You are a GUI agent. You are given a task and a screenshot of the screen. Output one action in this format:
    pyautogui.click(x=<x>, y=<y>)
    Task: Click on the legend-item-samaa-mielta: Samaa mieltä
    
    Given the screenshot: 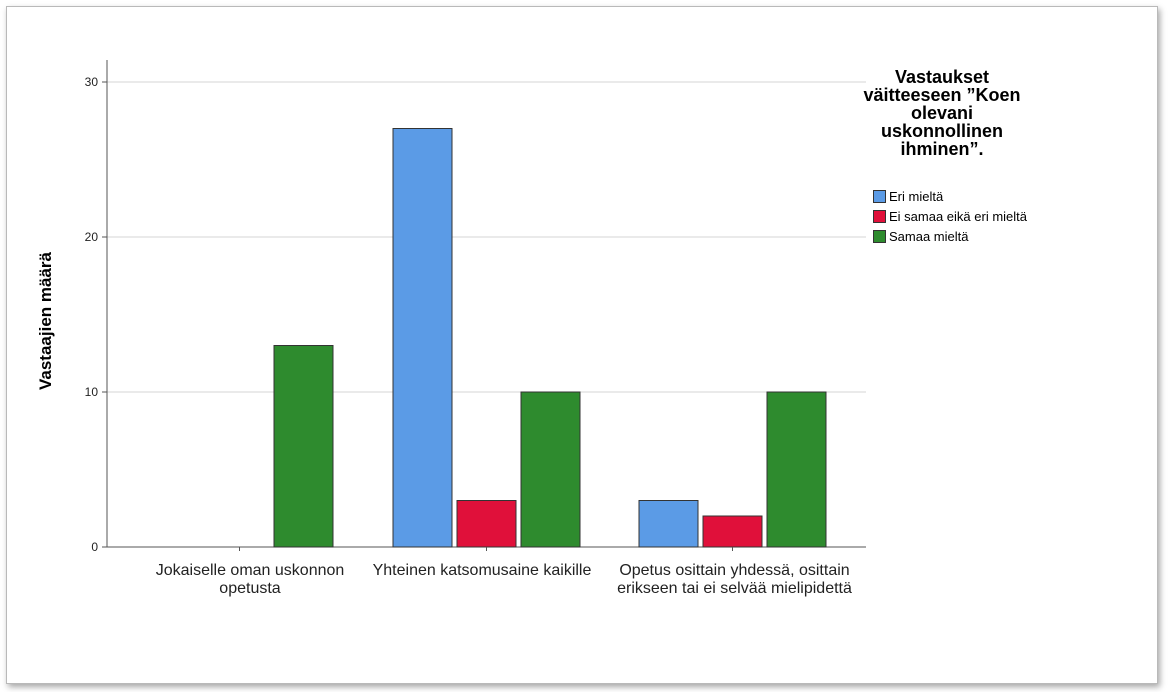 What is the action you would take?
    pyautogui.click(x=950, y=236)
    